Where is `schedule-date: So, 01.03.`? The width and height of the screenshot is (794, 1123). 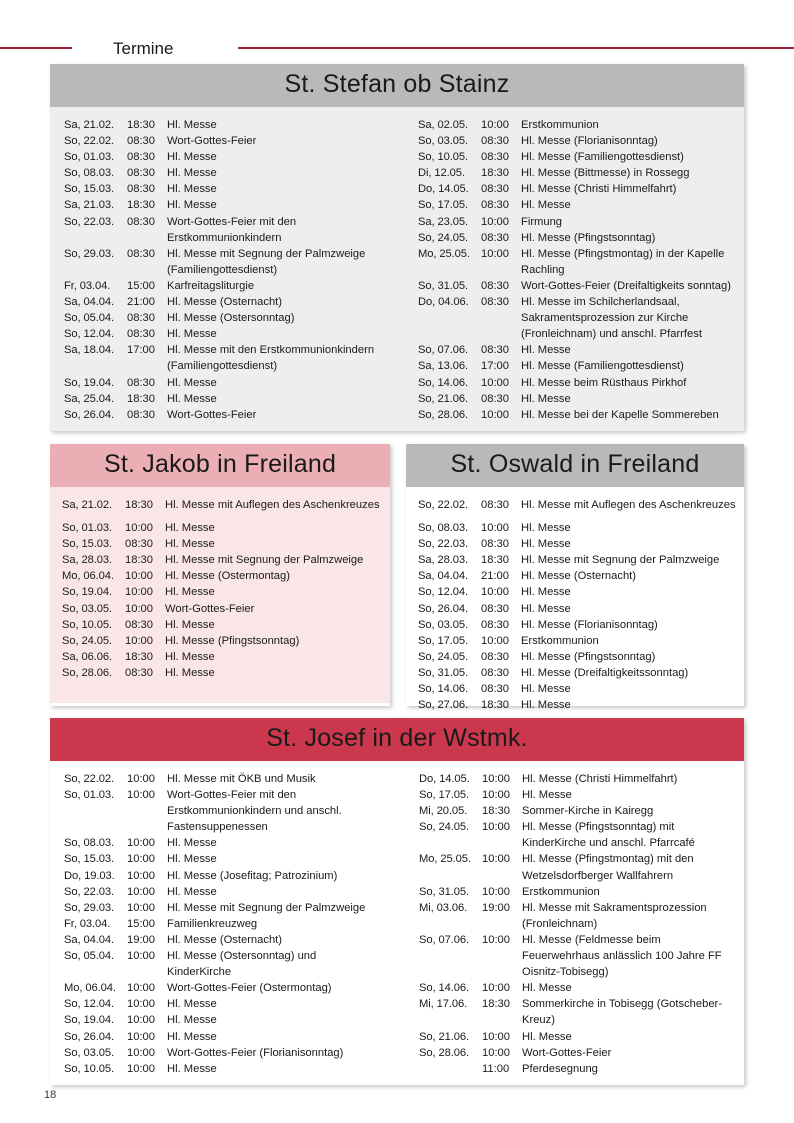
schedule-date: So, 01.03. is located at coordinates (89, 795).